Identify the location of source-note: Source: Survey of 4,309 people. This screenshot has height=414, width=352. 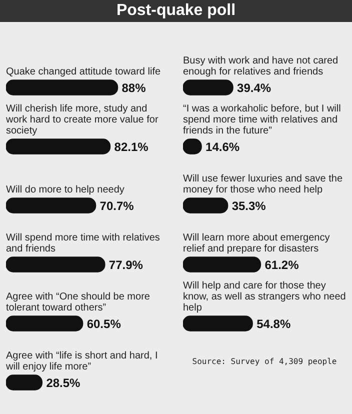
(264, 361).